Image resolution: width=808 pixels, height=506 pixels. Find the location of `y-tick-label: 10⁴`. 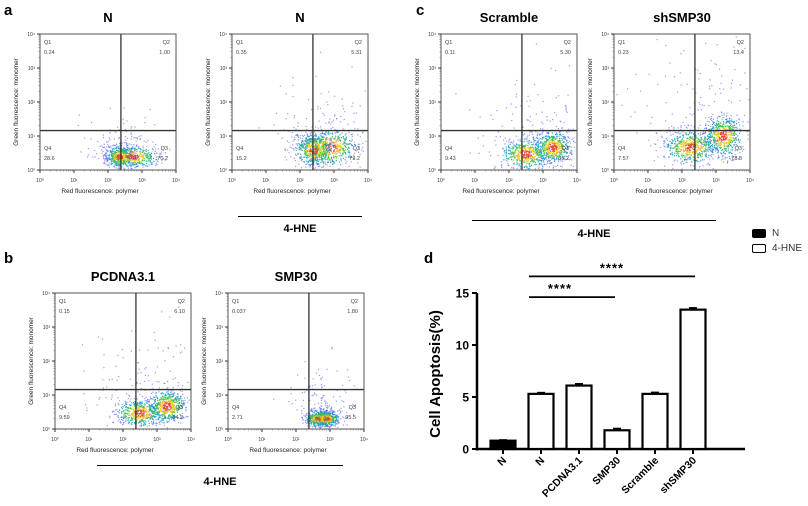

y-tick-label: 10⁴ is located at coordinates (46, 294).